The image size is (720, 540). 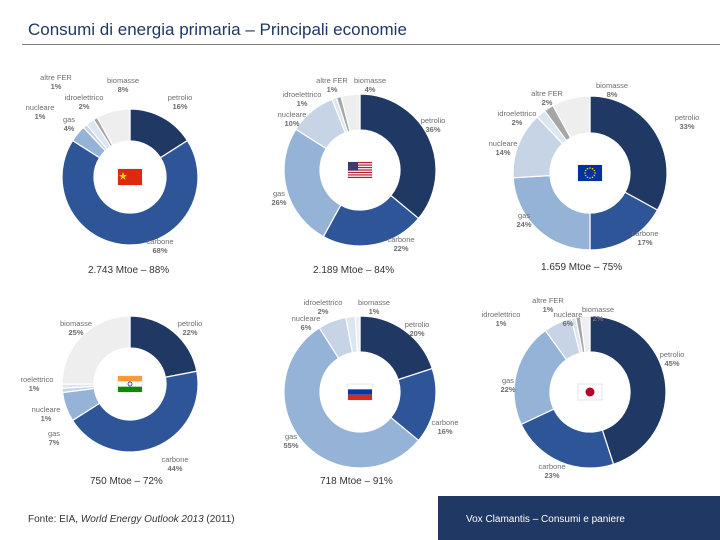 I want to click on label-petrolio: petrolio 20%, so click(x=417, y=329).